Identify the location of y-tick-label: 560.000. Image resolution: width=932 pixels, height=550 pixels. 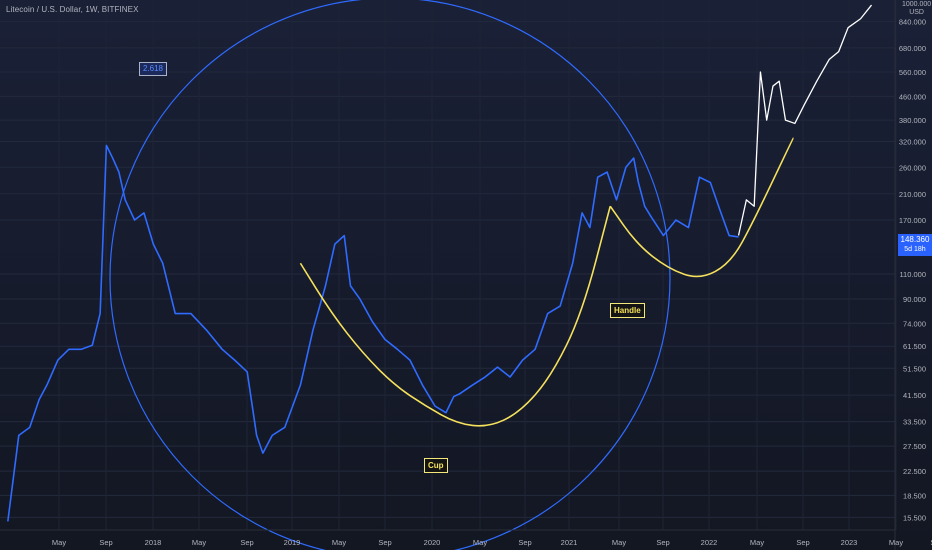
(912, 72).